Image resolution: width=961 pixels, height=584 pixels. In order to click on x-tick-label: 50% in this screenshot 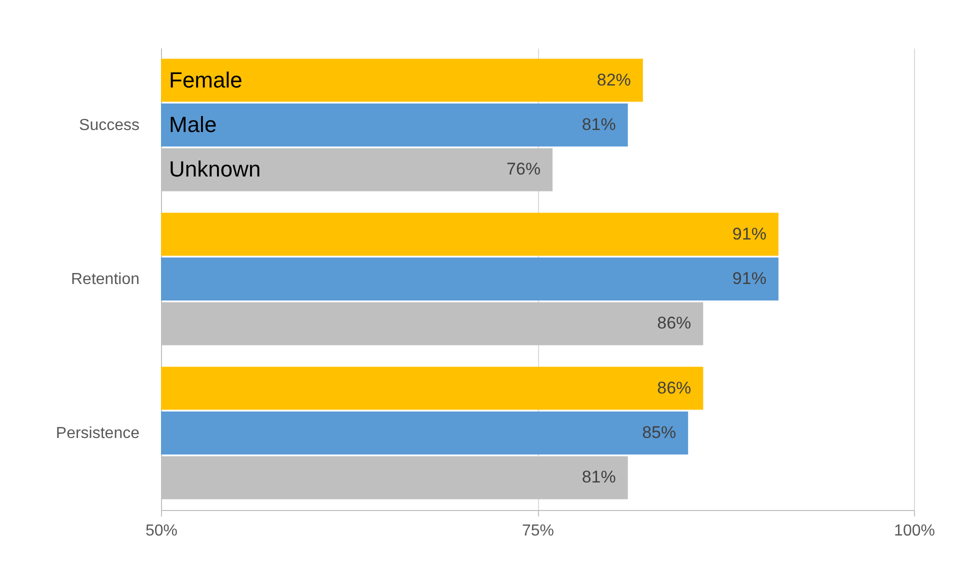, I will do `click(161, 531)`.